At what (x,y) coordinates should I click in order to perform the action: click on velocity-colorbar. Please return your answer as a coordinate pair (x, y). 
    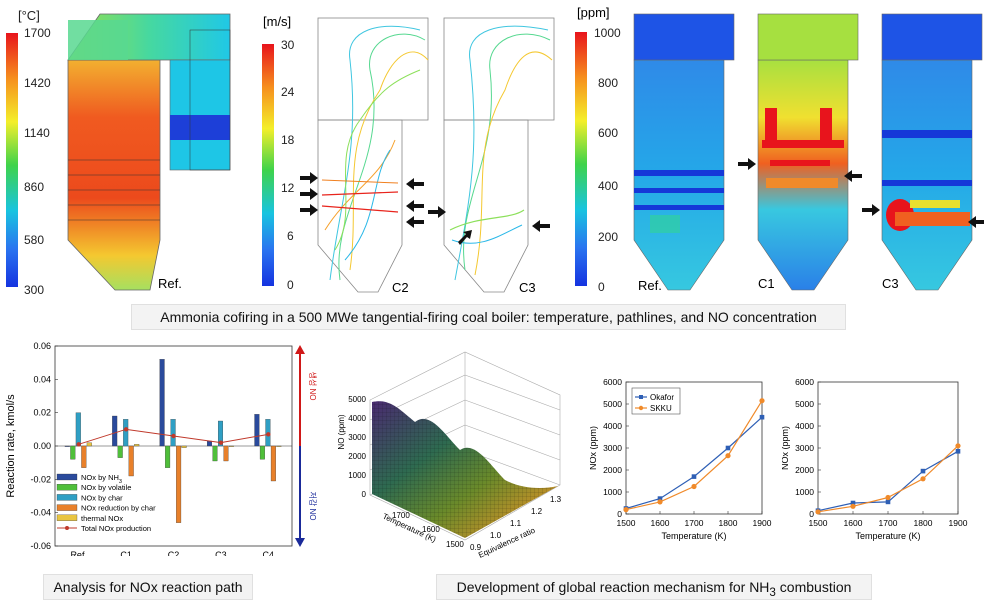
    Looking at the image, I should click on (268, 165).